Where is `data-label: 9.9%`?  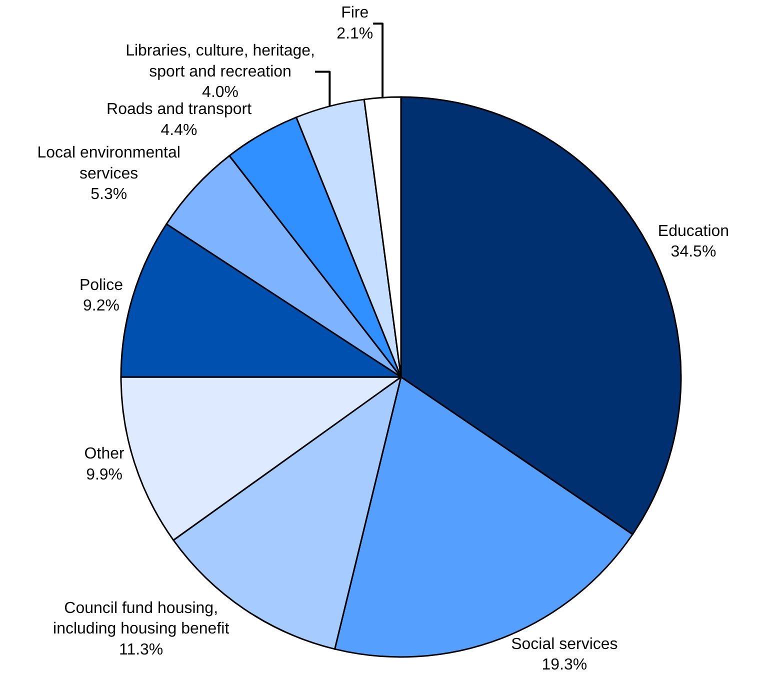 data-label: 9.9% is located at coordinates (104, 475).